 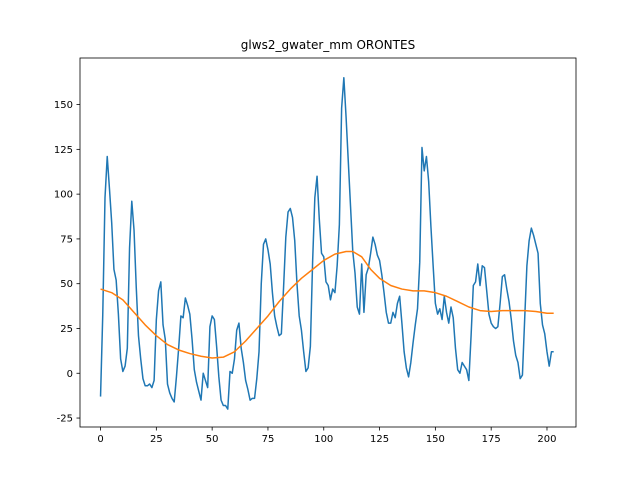 What do you see at coordinates (268, 439) in the screenshot?
I see `x-tick-label: 75` at bounding box center [268, 439].